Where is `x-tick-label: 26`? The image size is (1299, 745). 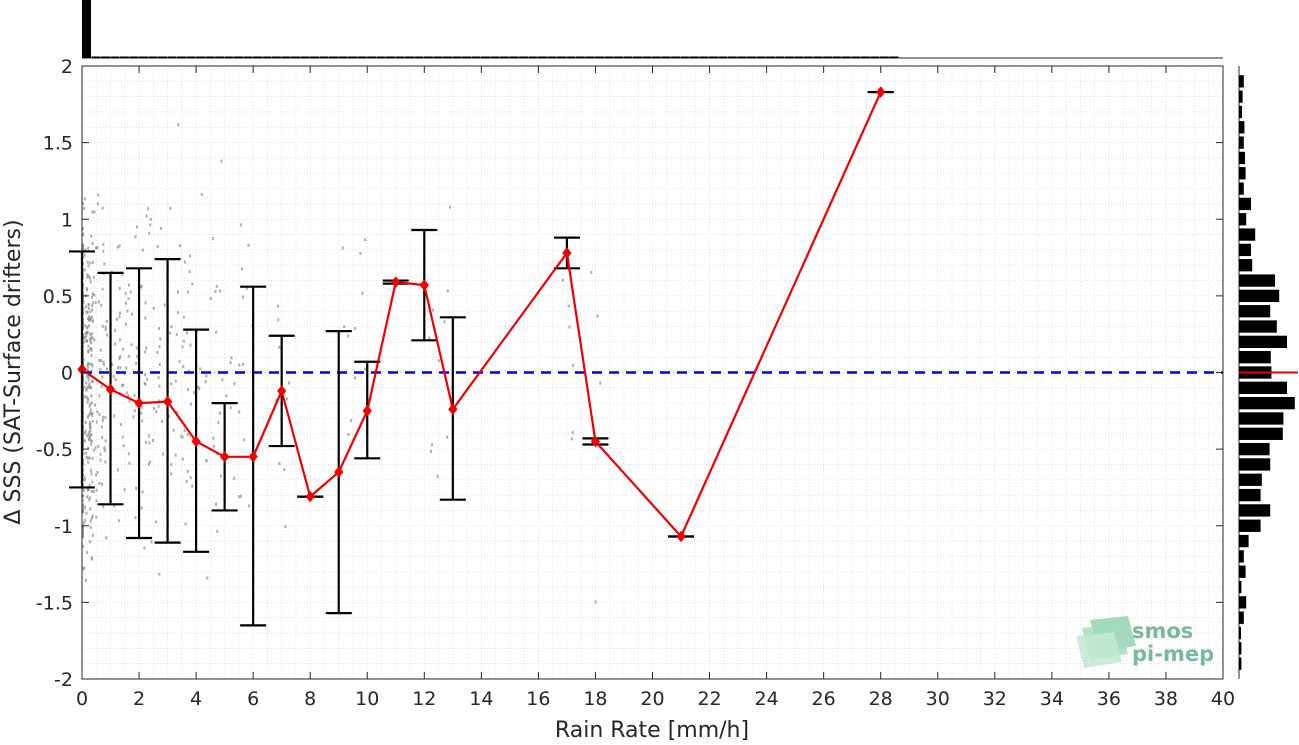
x-tick-label: 26 is located at coordinates (824, 699).